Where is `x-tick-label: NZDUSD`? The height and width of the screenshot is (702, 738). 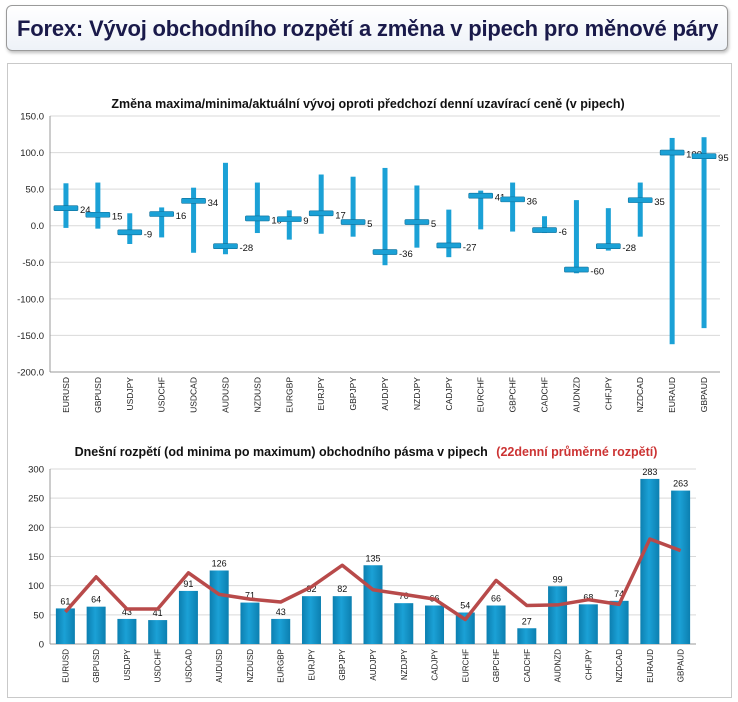 x-tick-label: NZDUSD is located at coordinates (250, 666).